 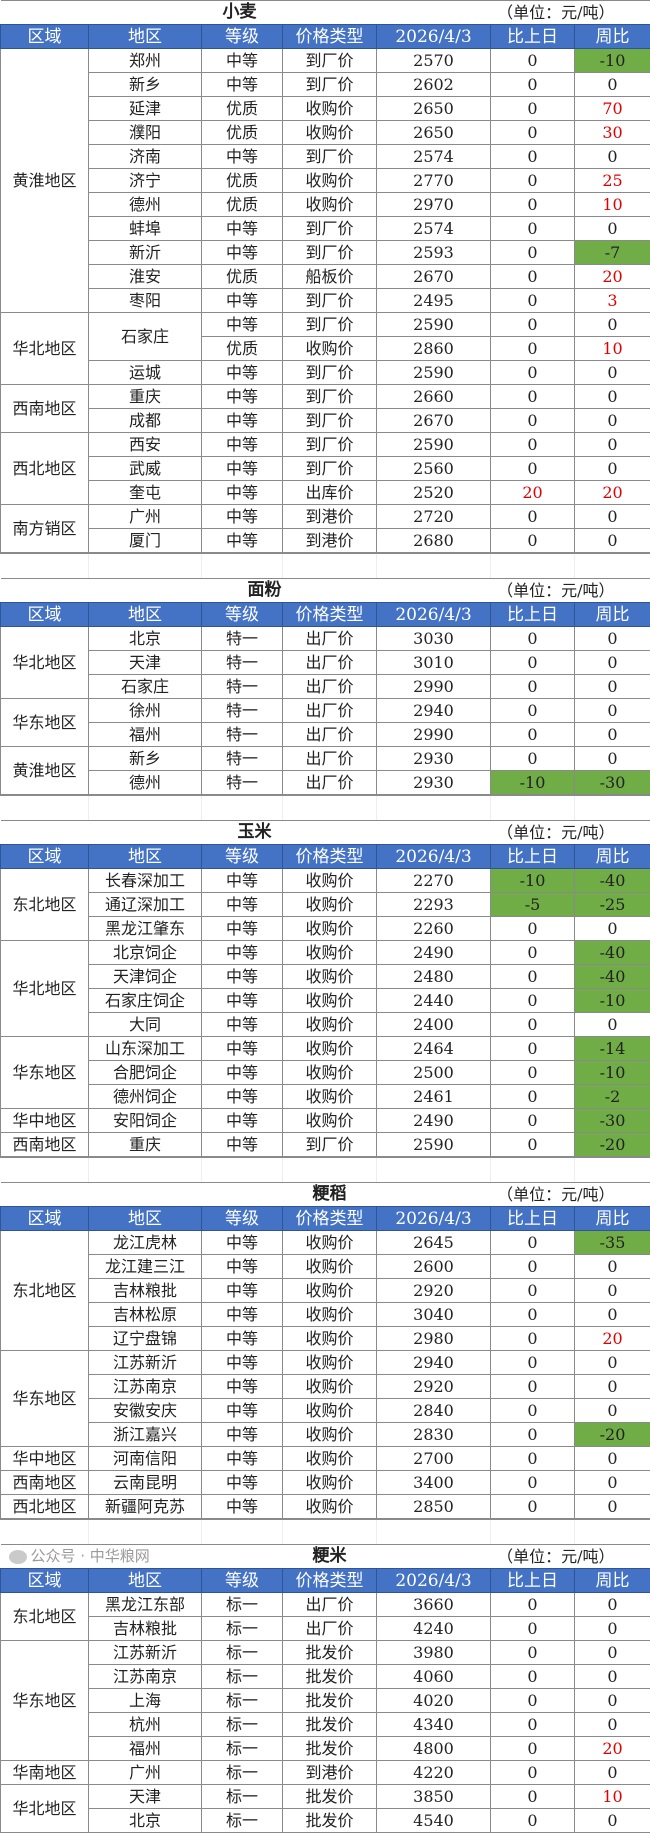 What do you see at coordinates (533, 881) in the screenshot?
I see `day-change-cell: -10` at bounding box center [533, 881].